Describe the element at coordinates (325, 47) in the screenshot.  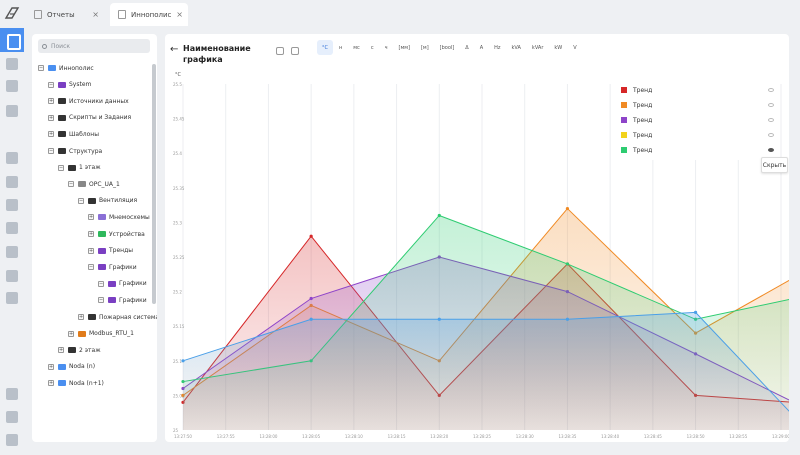
I see `unit-button: °C` at that location.